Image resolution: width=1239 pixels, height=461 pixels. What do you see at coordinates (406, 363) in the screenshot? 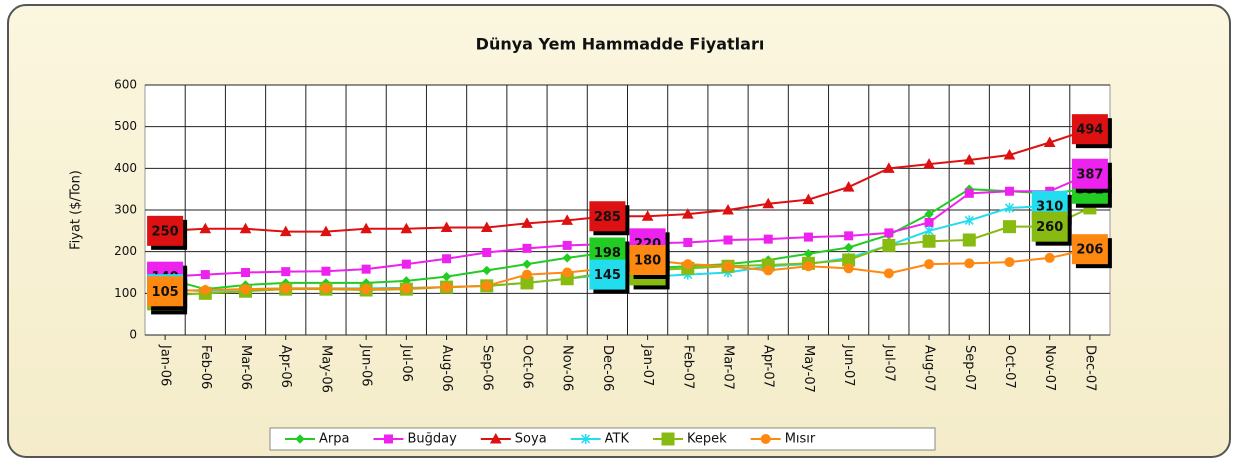
I see `x-tick-label: Jul-06` at bounding box center [406, 363].